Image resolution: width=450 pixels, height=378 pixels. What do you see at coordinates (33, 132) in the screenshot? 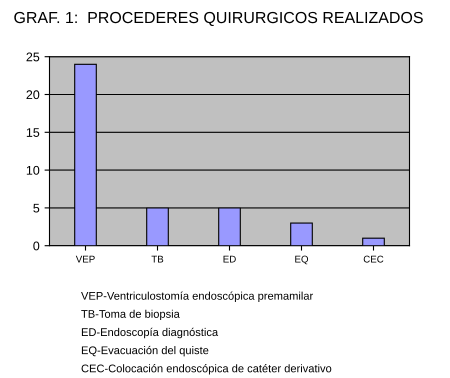
I see `y-tick-label: 15` at bounding box center [33, 132].